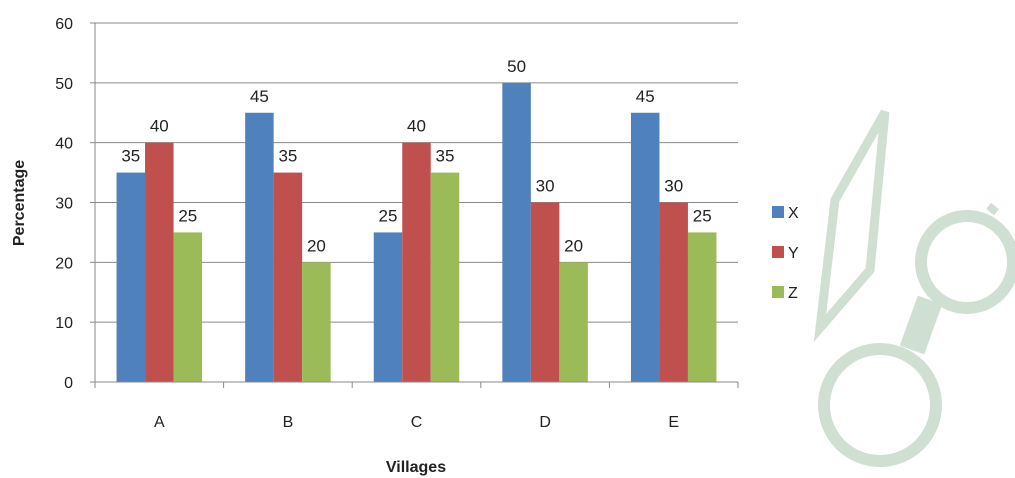 The height and width of the screenshot is (478, 1015). Describe the element at coordinates (131, 277) in the screenshot. I see `bar-x-a` at that location.